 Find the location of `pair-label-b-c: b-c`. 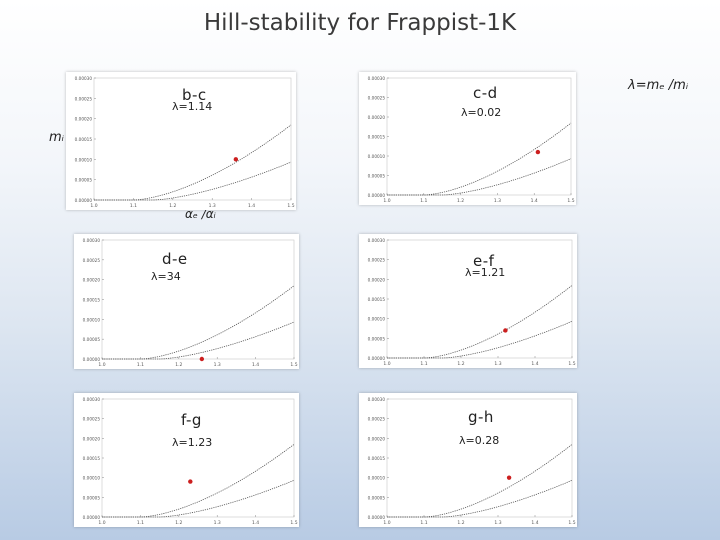

pair-label-b-c: b-c is located at coordinates (194, 95).